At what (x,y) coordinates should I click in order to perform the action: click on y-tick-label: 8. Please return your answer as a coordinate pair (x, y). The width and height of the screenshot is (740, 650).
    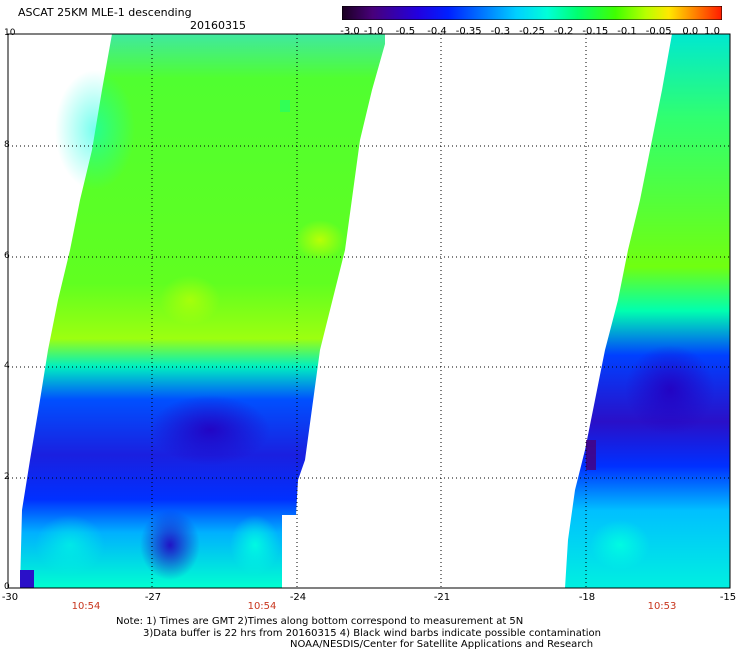
    Looking at the image, I should click on (7, 145).